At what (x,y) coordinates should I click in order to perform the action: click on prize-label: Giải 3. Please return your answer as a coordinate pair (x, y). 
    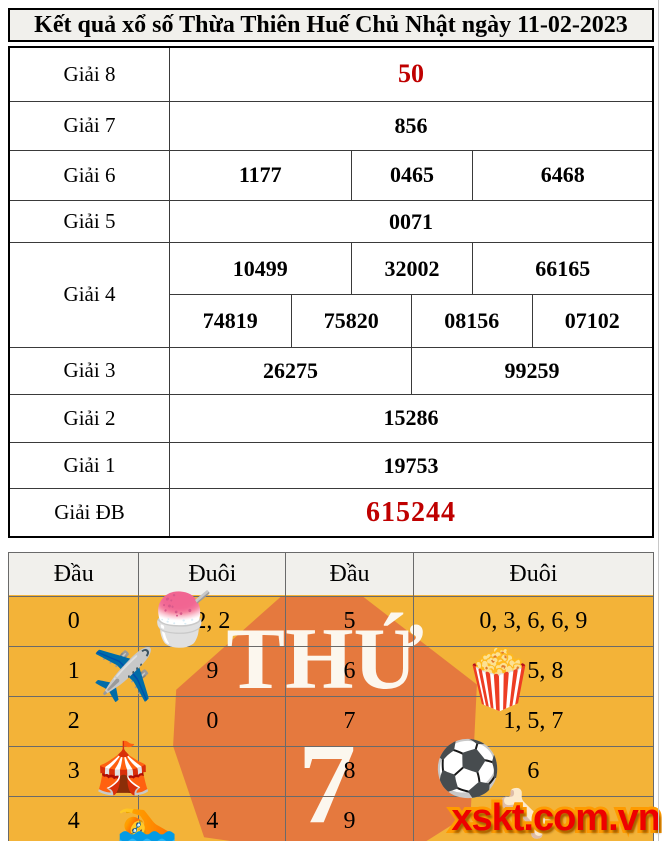
    Looking at the image, I should click on (90, 371).